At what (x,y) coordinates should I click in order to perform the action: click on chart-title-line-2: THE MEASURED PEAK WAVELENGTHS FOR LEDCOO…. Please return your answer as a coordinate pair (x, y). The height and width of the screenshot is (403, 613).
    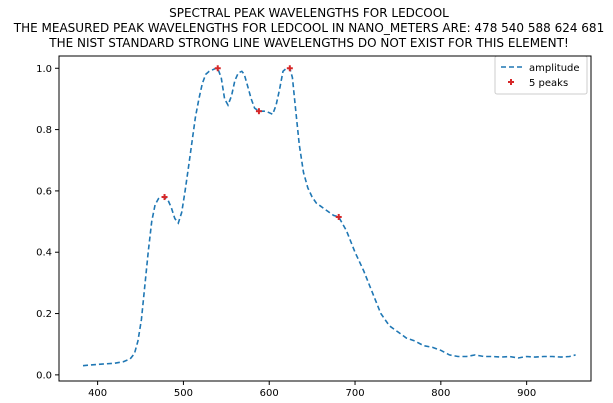
    Looking at the image, I should click on (308, 28).